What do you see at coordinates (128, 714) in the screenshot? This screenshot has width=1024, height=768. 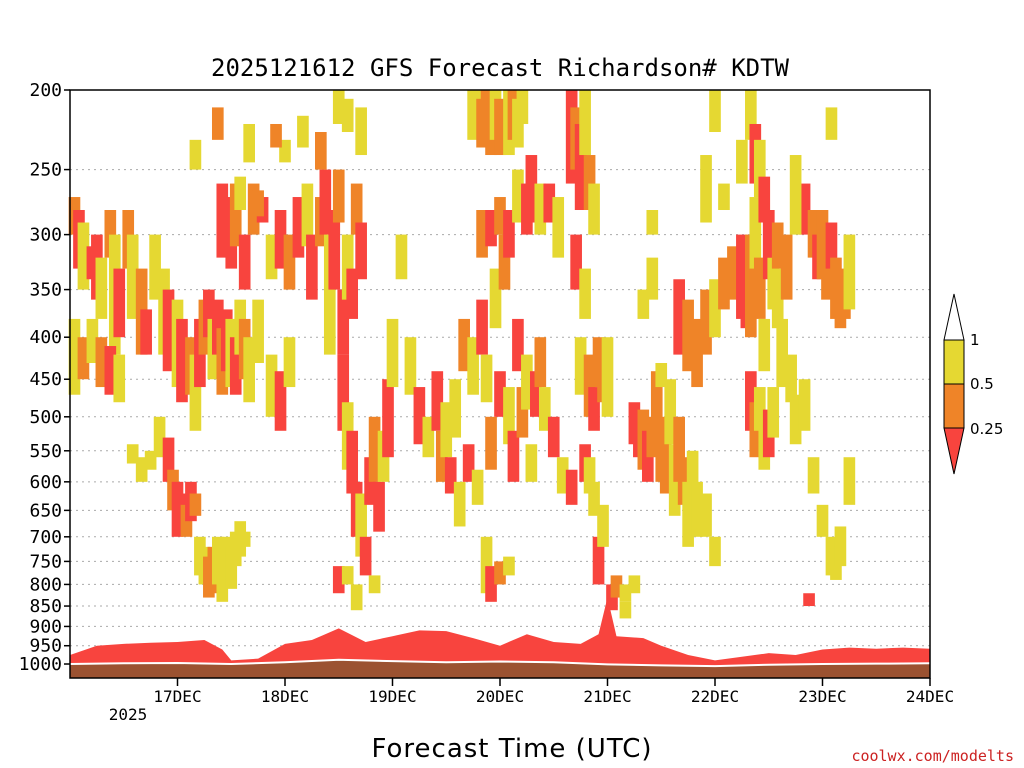 I see `x-year-label: 2025` at bounding box center [128, 714].